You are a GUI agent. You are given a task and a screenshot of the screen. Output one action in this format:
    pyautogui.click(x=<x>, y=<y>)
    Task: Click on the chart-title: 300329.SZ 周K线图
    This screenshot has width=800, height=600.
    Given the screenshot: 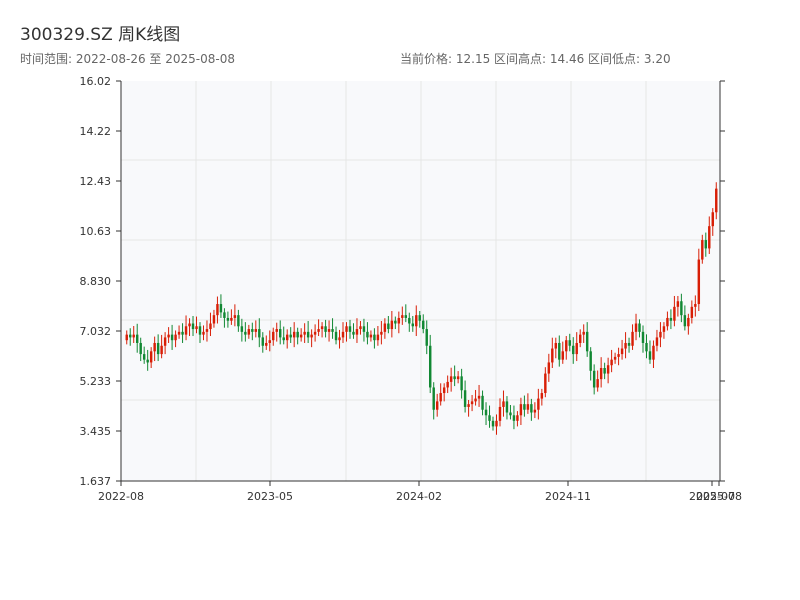 What is the action you would take?
    pyautogui.click(x=100, y=35)
    